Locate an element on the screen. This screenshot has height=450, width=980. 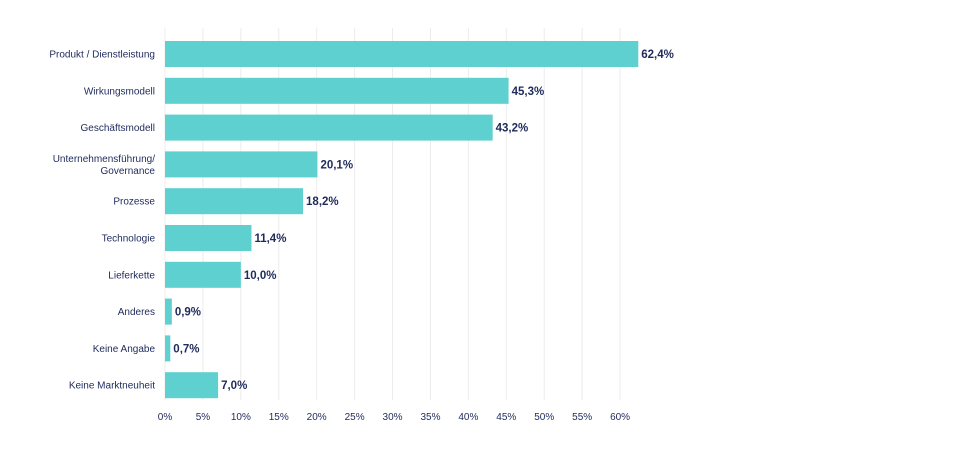
value-label: 10,0% is located at coordinates (260, 276).